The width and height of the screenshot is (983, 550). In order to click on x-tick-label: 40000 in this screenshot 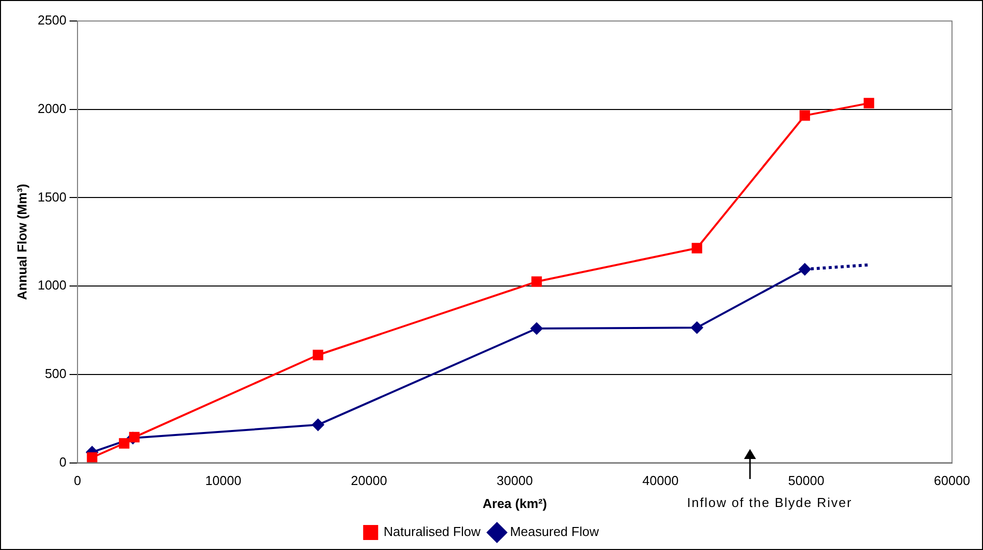, I will do `click(660, 480)`.